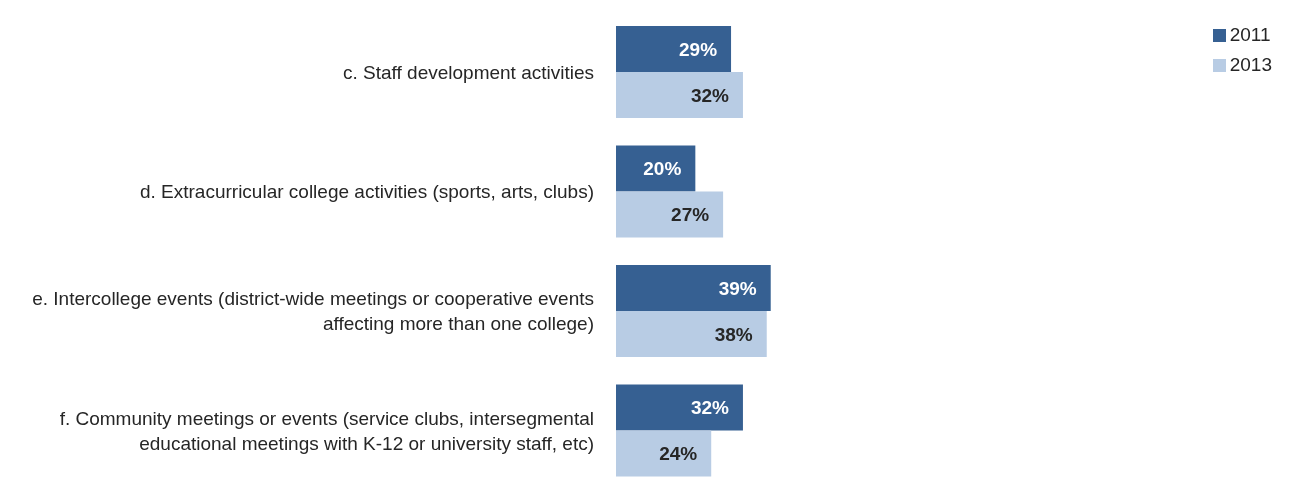 This screenshot has width=1296, height=498. Describe the element at coordinates (1250, 34) in the screenshot. I see `legend-label: 2011` at that location.